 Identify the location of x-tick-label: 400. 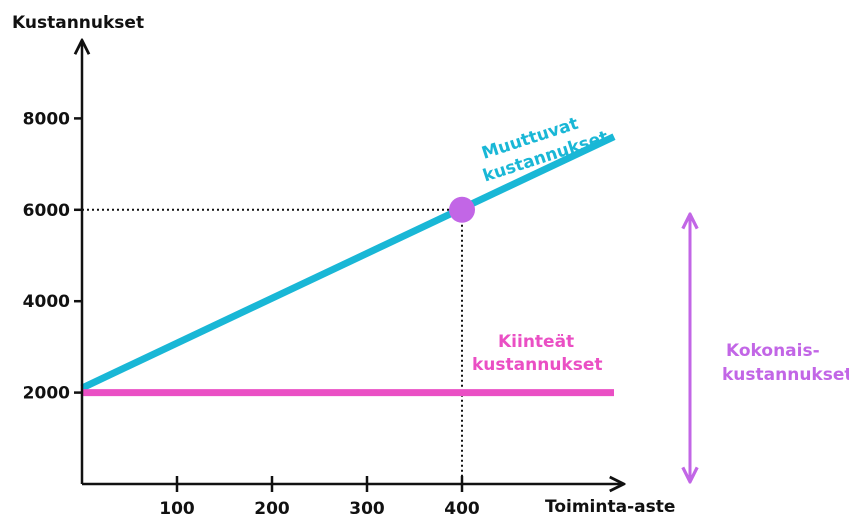
(462, 509).